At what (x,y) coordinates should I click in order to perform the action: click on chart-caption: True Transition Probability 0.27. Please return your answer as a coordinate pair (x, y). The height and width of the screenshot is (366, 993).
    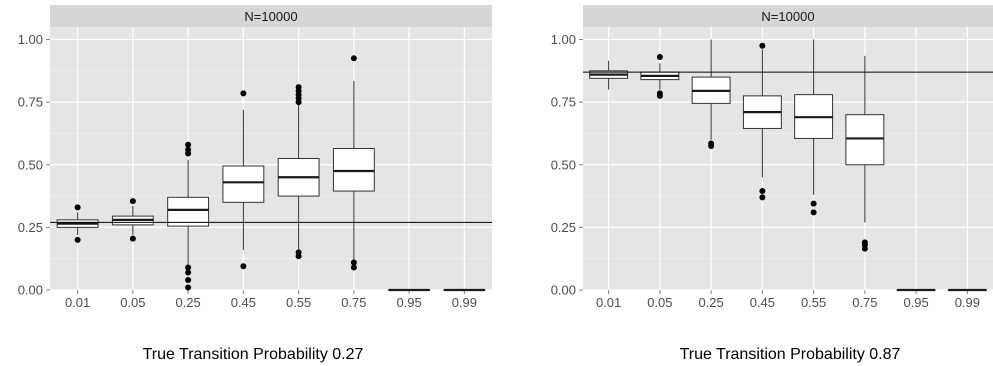
    Looking at the image, I should click on (253, 354).